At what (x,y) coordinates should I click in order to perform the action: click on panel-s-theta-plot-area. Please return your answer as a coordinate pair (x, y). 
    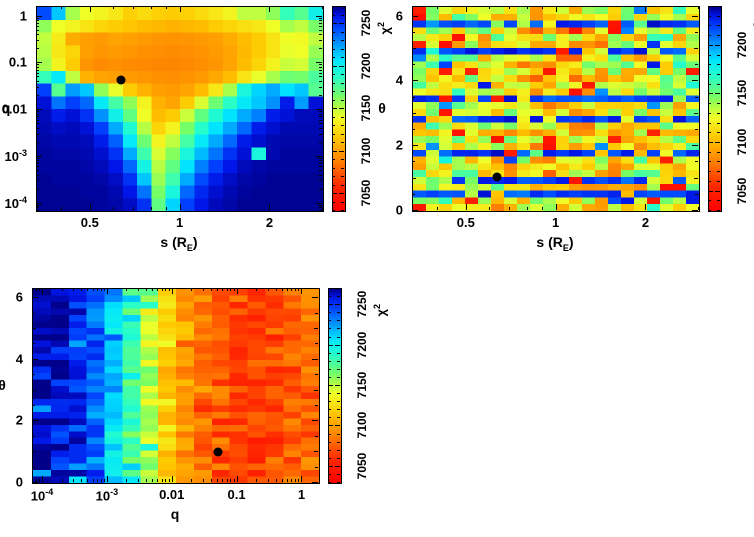
    Looking at the image, I should click on (556, 109).